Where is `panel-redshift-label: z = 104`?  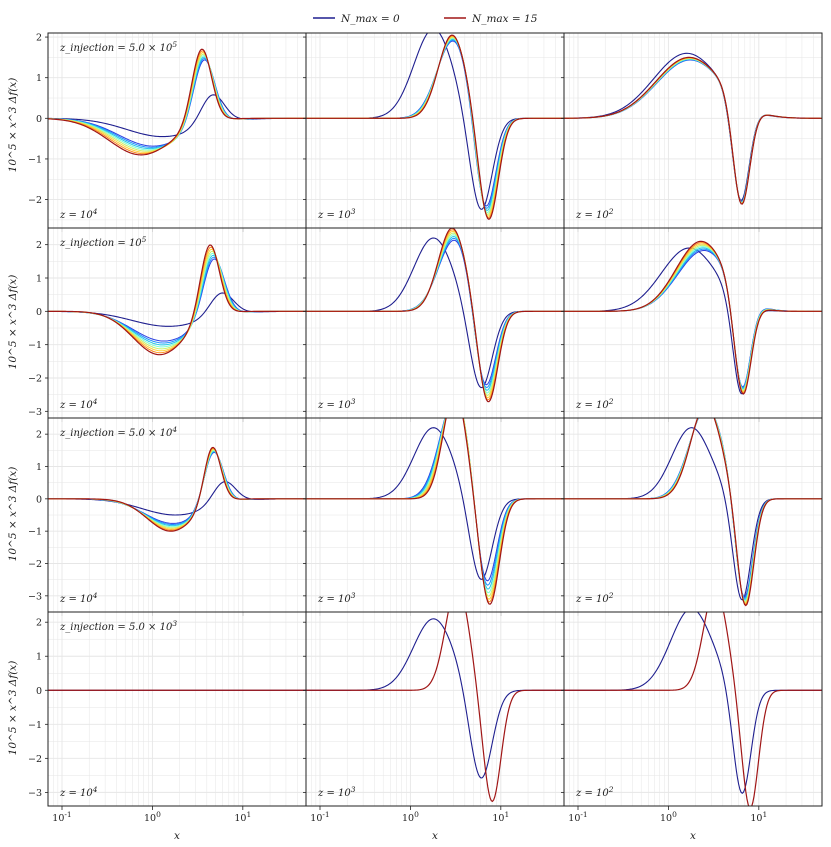
panel-redshift-label: z = 104 is located at coordinates (78, 598).